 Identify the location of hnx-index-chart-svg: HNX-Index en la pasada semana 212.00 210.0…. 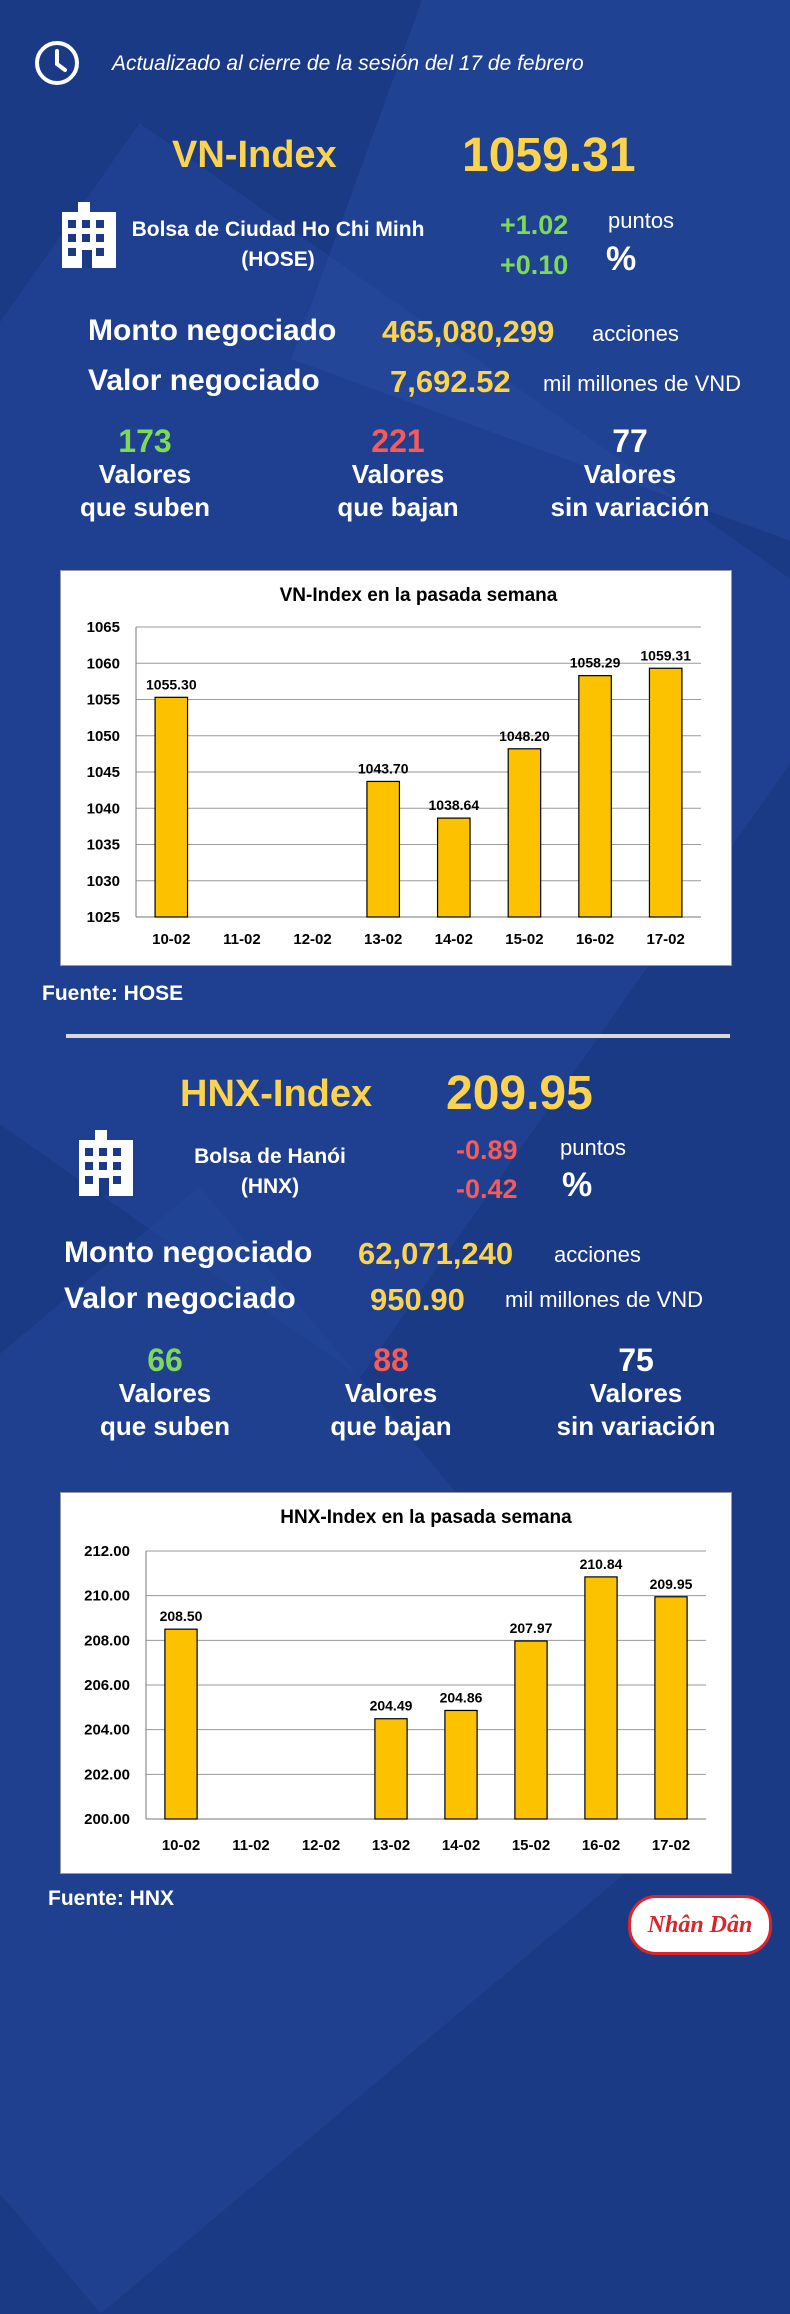
(395, 1680).